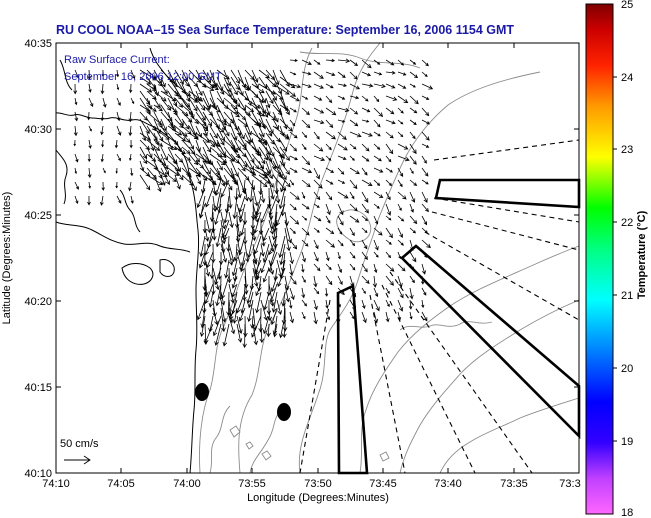  I want to click on y-tick-label: 40:35, so click(38, 44).